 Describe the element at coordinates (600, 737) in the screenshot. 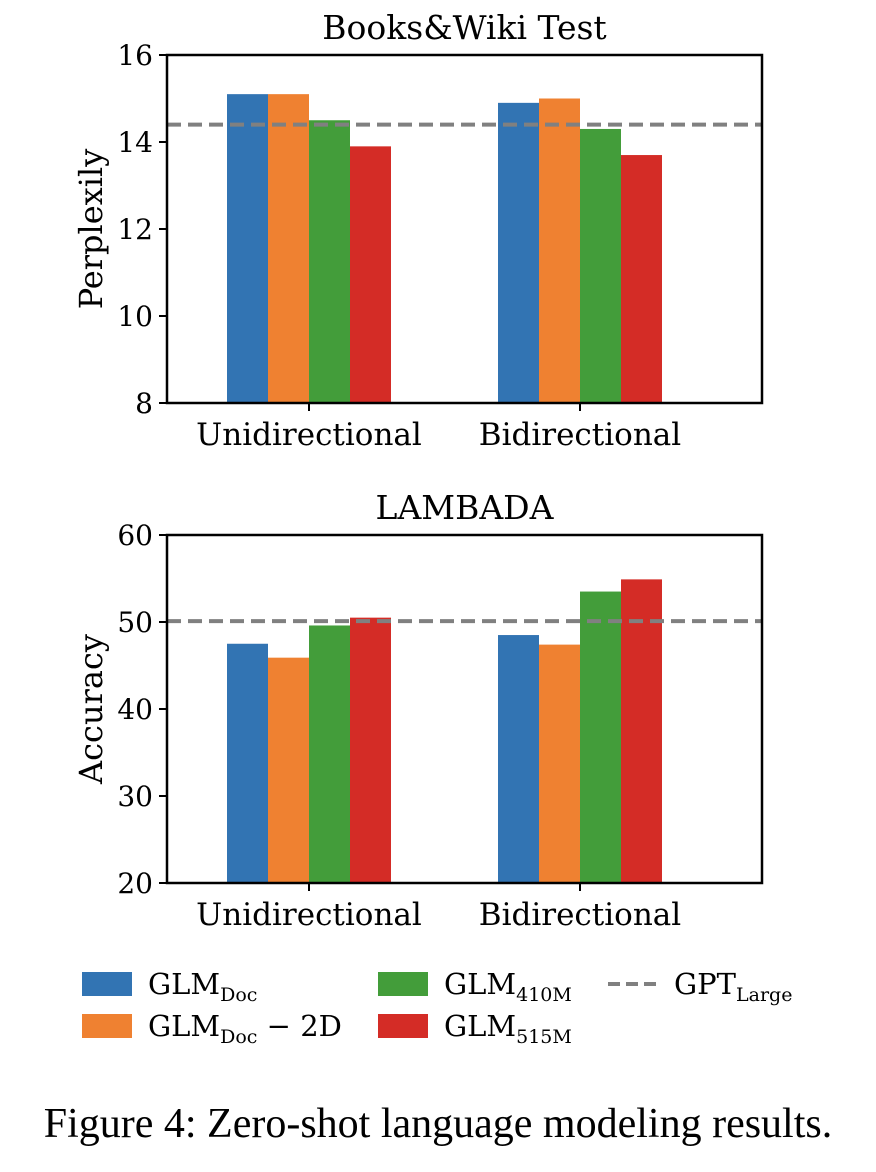

I see `bar-lambada-s2-c1` at that location.